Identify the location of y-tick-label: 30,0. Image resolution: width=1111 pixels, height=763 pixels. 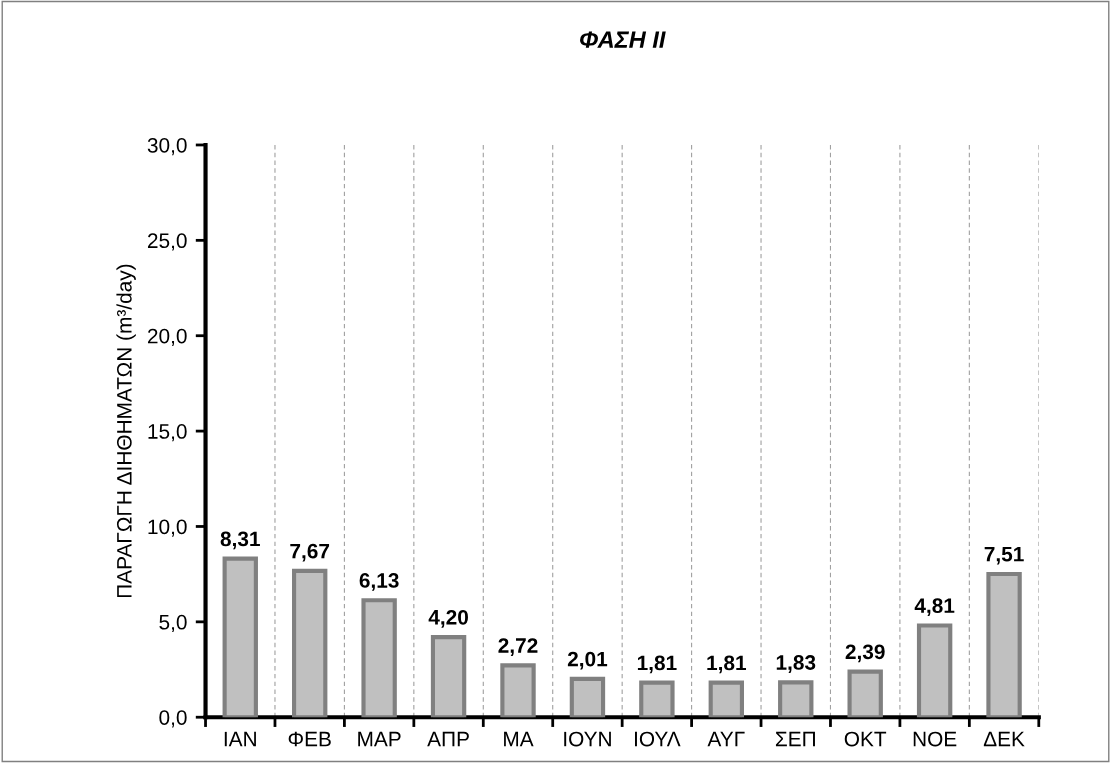
(167, 146).